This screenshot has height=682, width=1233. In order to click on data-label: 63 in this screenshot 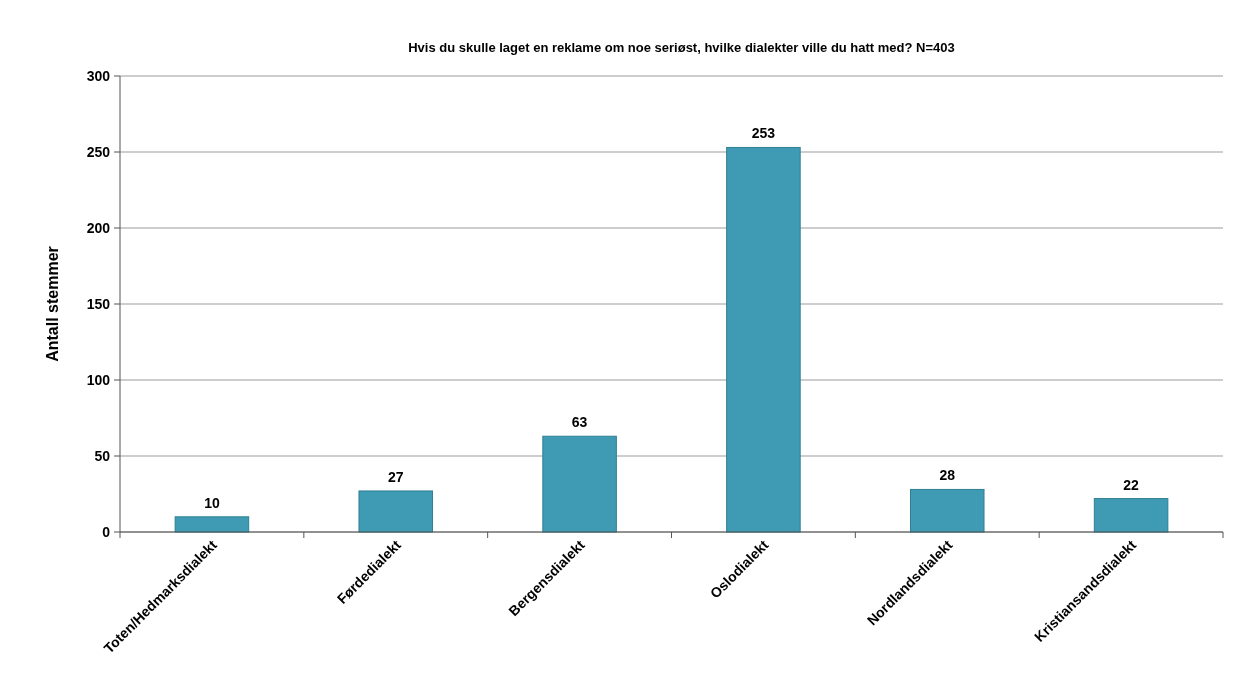, I will do `click(579, 422)`.